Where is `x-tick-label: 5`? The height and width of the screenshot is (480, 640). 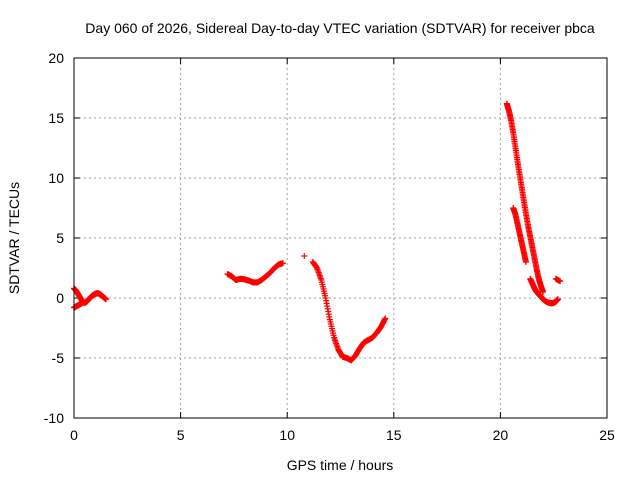
x-tick-label: 5 is located at coordinates (181, 435).